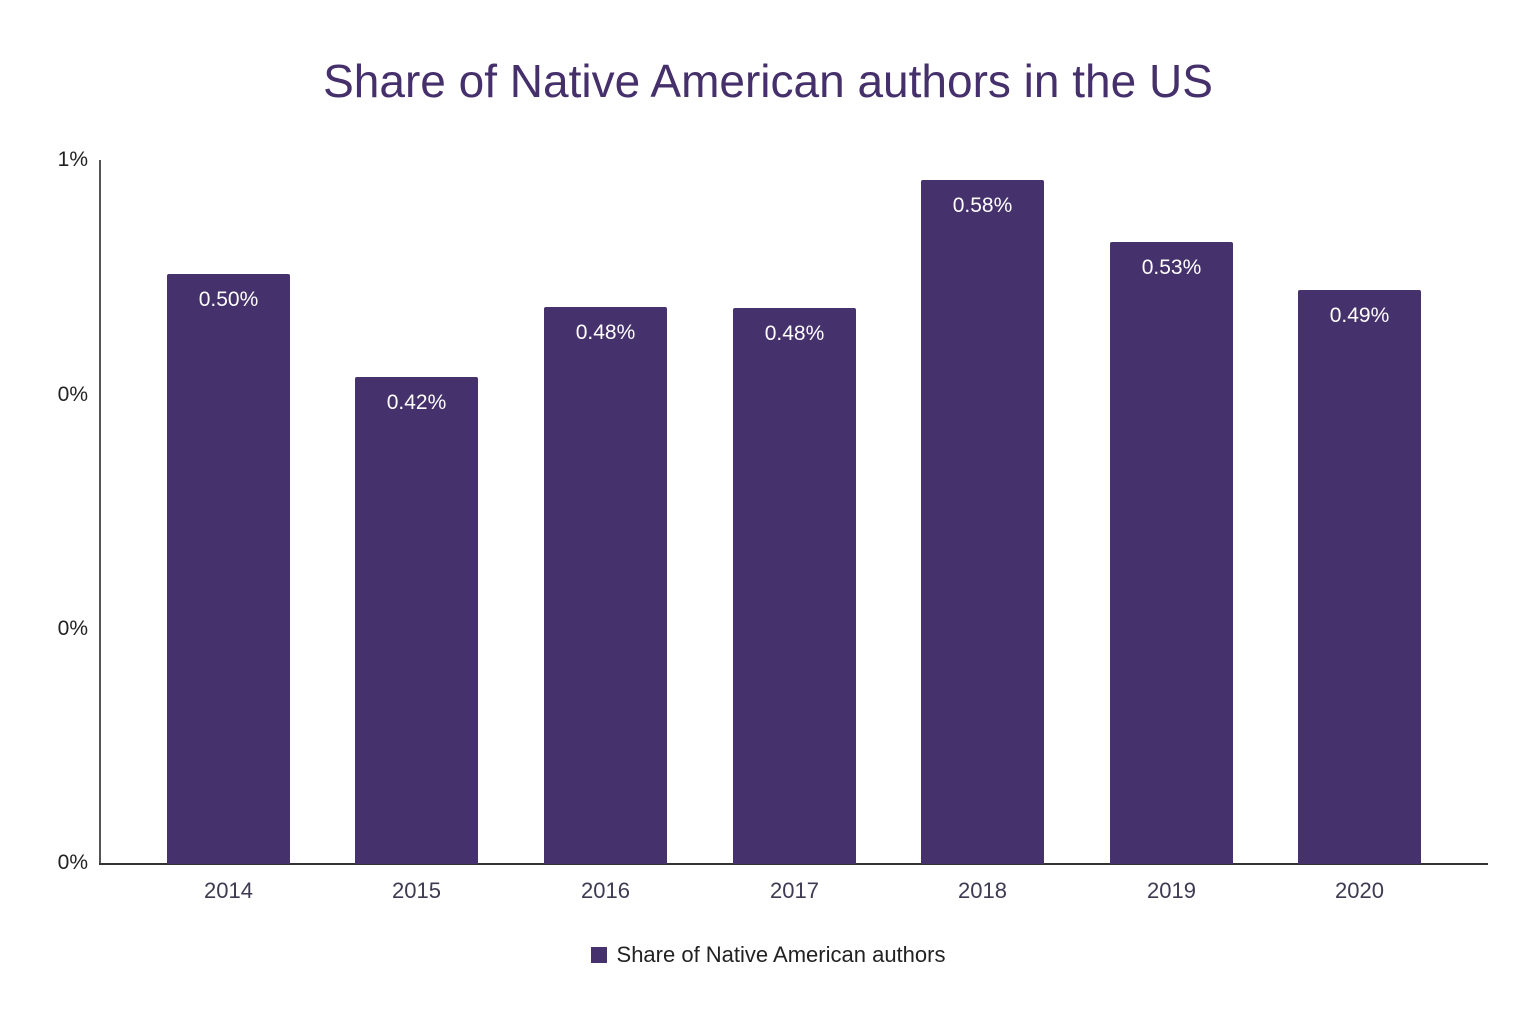 Image resolution: width=1536 pixels, height=1024 pixels. I want to click on legend: Share of Native American authors, so click(768, 955).